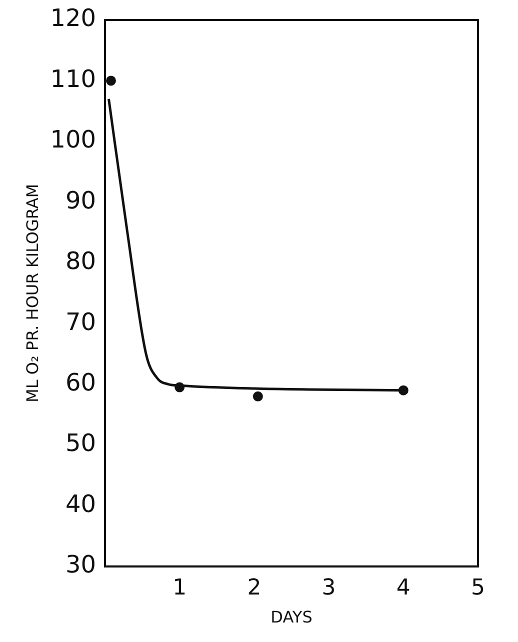 The width and height of the screenshot is (518, 642). I want to click on y-tick-label: 100, so click(73, 140).